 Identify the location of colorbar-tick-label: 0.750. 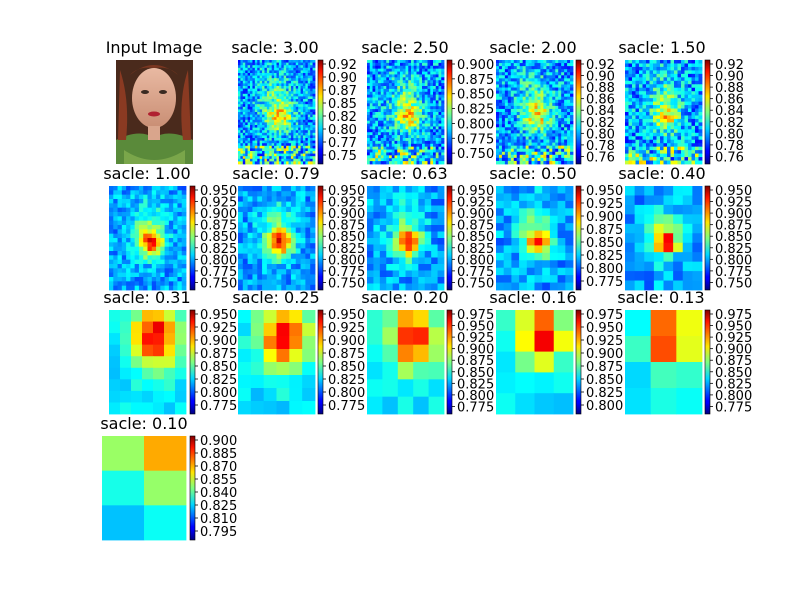
(218, 283).